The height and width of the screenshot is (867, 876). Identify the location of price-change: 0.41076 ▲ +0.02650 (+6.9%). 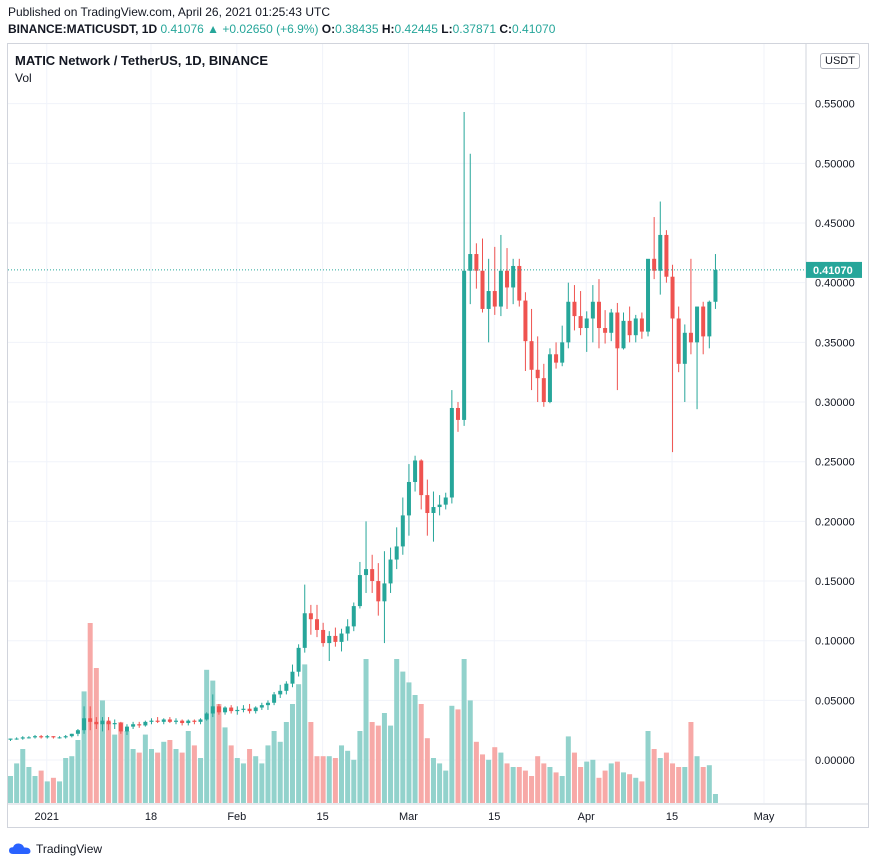
(239, 29).